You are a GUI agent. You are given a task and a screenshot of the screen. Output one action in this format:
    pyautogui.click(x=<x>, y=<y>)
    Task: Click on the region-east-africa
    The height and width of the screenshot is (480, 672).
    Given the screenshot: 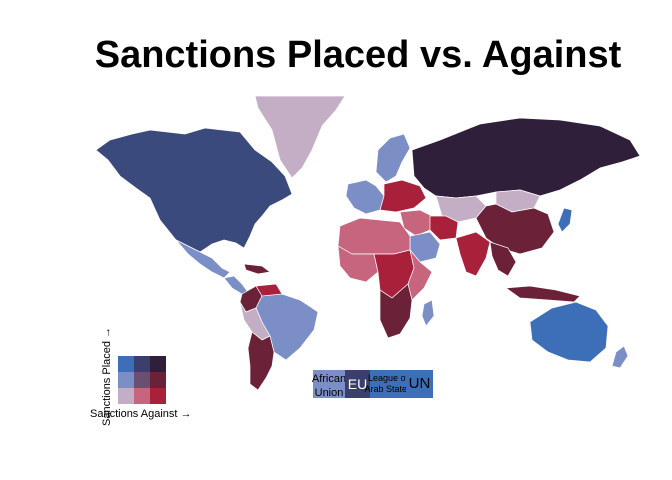 What is the action you would take?
    pyautogui.click(x=420, y=275)
    